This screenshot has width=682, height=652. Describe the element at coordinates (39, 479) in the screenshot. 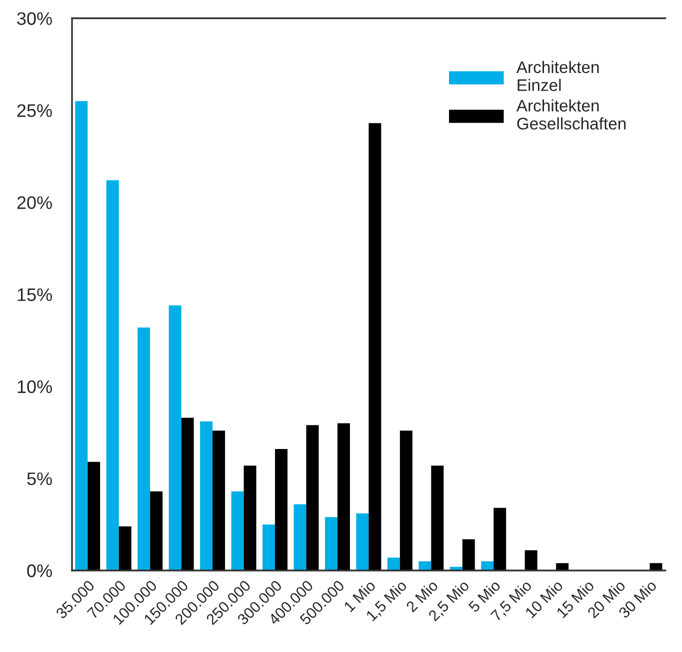

I see `y-tick-label: 5%` at that location.